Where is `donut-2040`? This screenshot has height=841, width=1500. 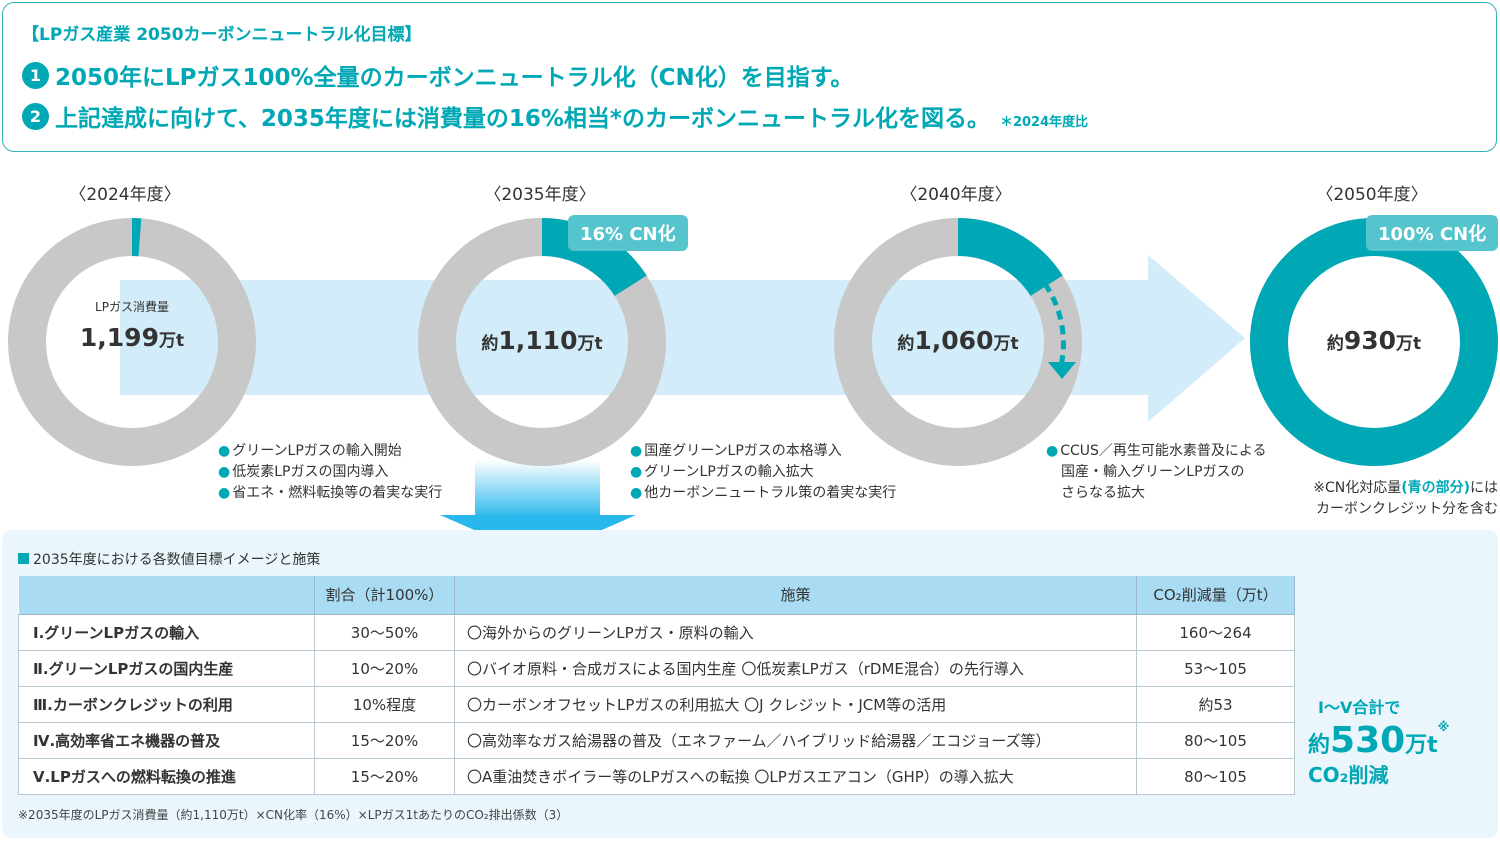
donut-2040 is located at coordinates (958, 342).